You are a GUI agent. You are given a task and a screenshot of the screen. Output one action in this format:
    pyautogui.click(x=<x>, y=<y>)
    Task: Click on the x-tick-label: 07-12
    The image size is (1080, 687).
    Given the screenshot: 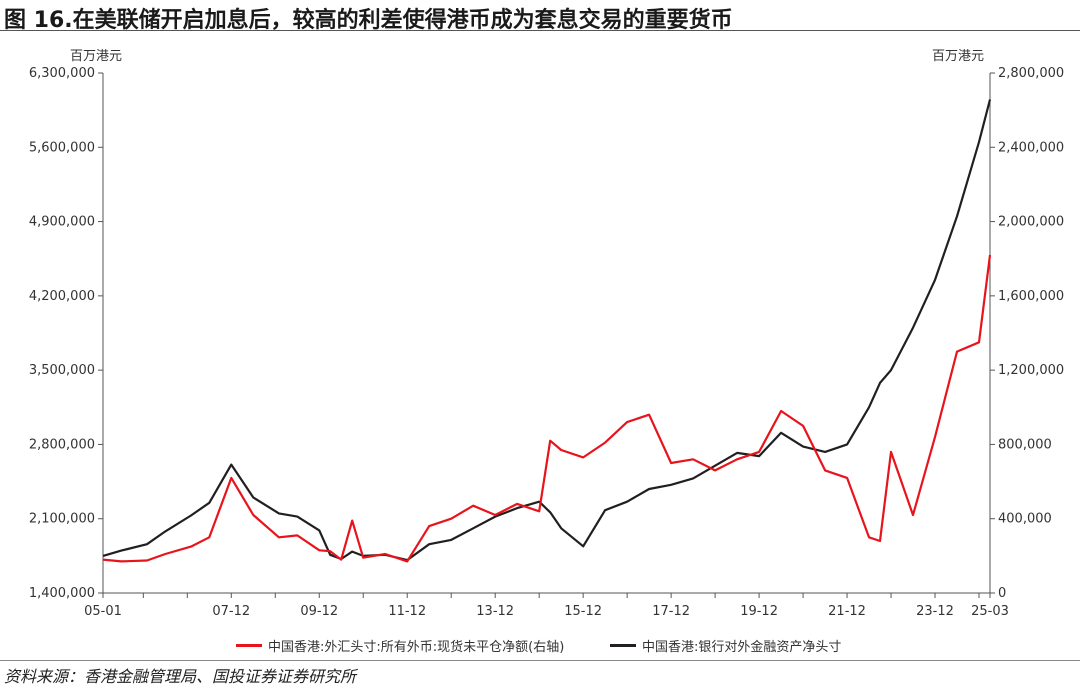 What is the action you would take?
    pyautogui.click(x=231, y=611)
    